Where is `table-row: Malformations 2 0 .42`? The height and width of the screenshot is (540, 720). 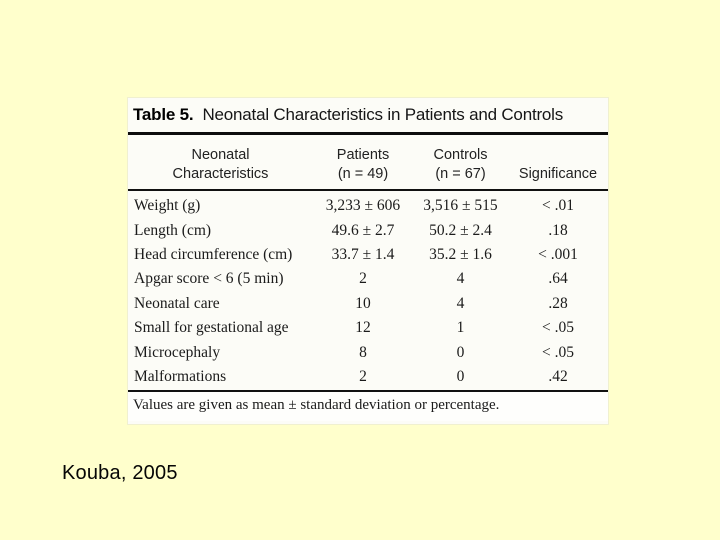
table-row: Malformations 2 0 .42 is located at coordinates (368, 377).